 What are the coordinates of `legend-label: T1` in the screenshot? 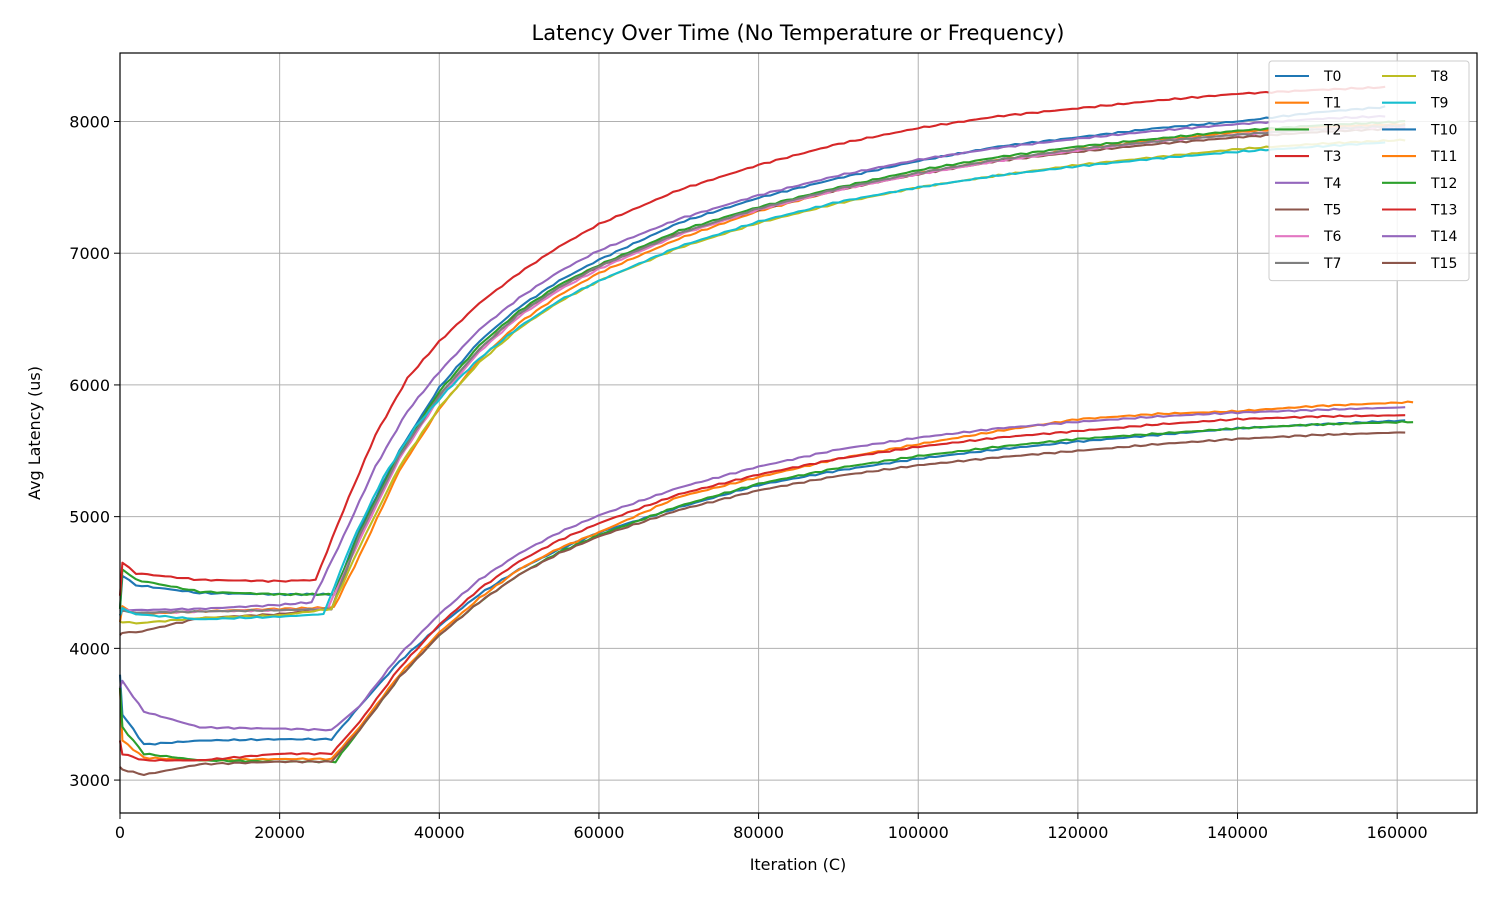 It's located at (1332, 104).